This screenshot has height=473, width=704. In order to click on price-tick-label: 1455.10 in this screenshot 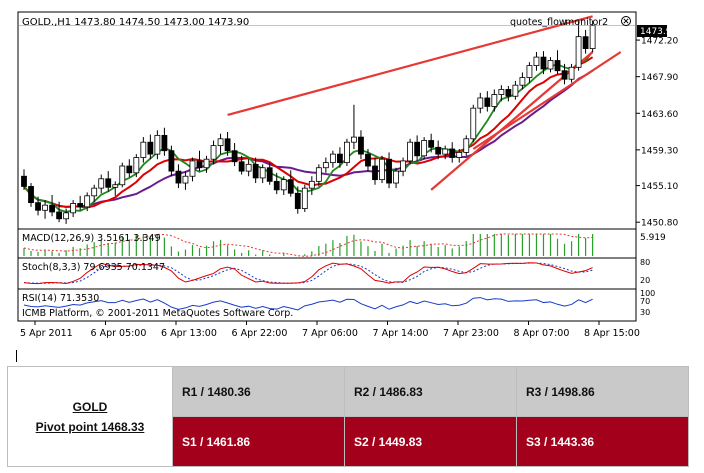, I will do `click(659, 187)`.